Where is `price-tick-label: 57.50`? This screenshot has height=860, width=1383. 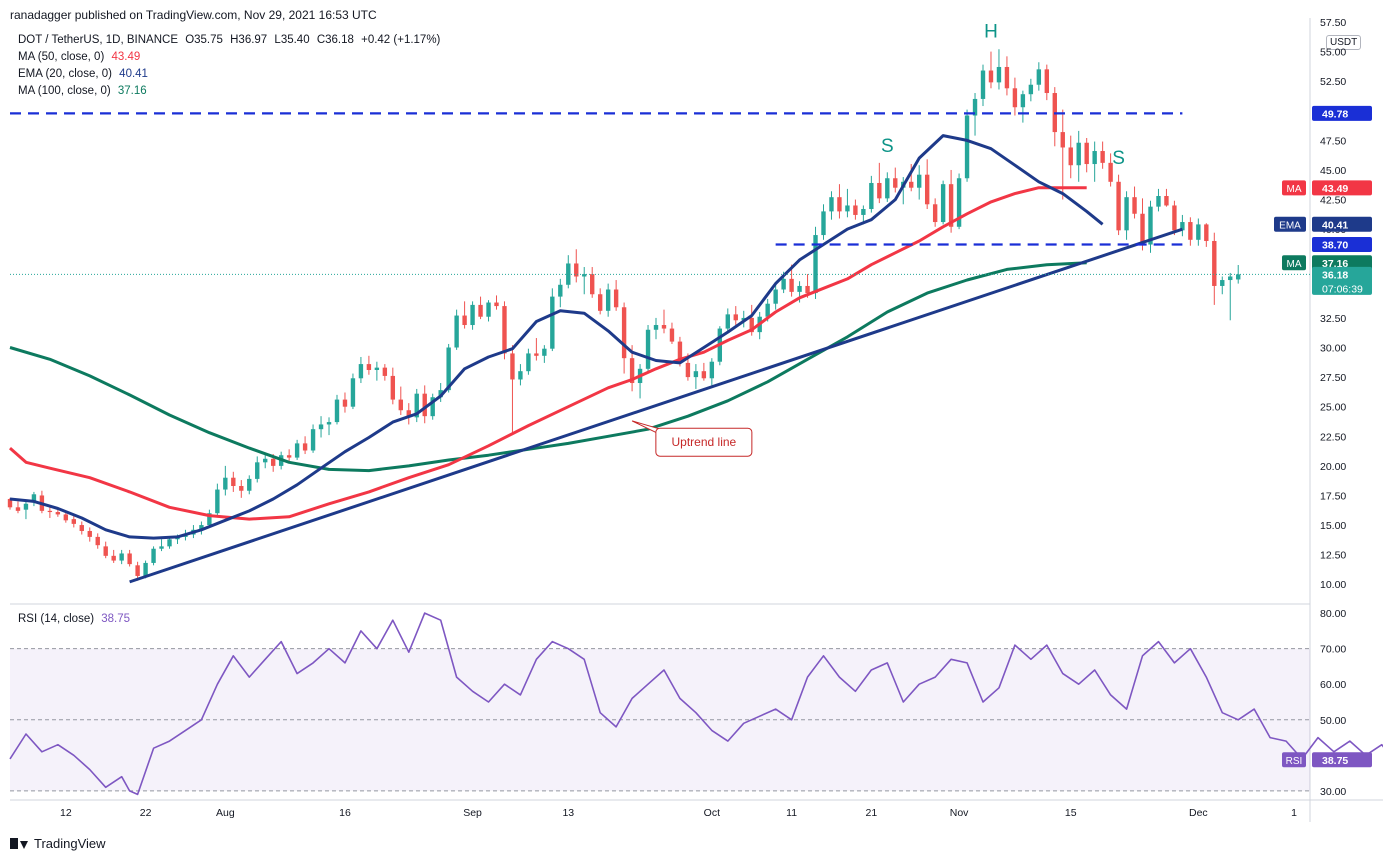 price-tick-label: 57.50 is located at coordinates (1333, 23).